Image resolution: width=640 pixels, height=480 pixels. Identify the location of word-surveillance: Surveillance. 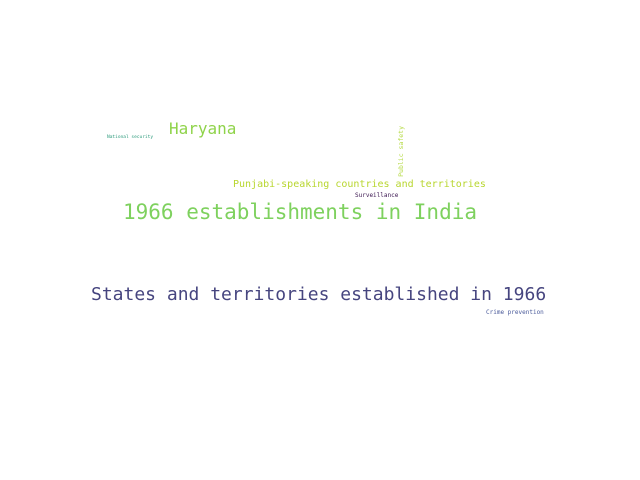
(377, 195).